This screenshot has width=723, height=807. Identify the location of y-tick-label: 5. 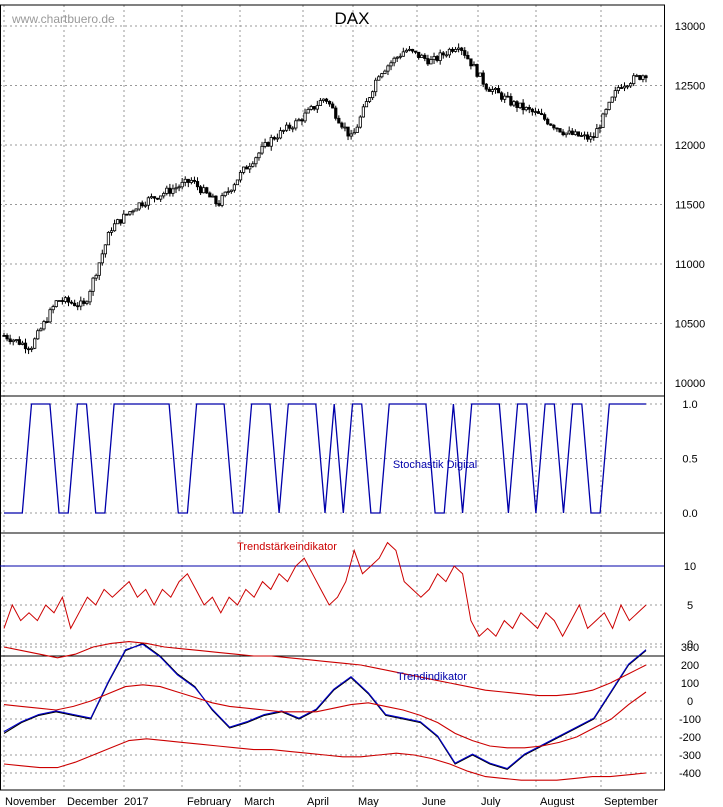
(690, 606).